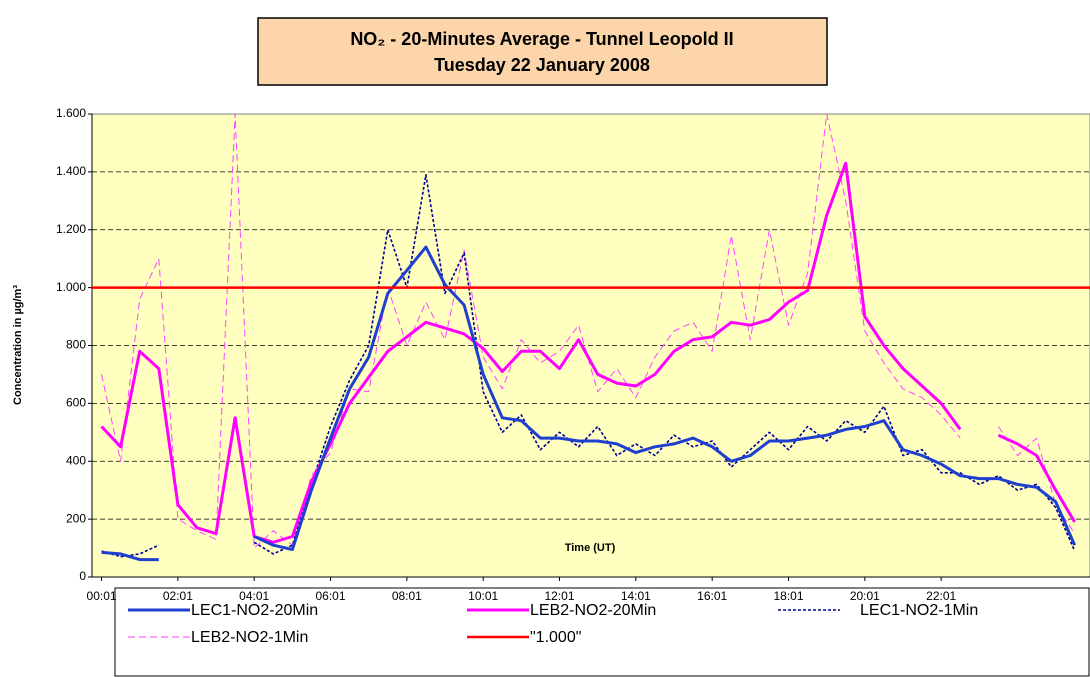 This screenshot has width=1090, height=677. What do you see at coordinates (76, 403) in the screenshot?
I see `y-tick-label: 600` at bounding box center [76, 403].